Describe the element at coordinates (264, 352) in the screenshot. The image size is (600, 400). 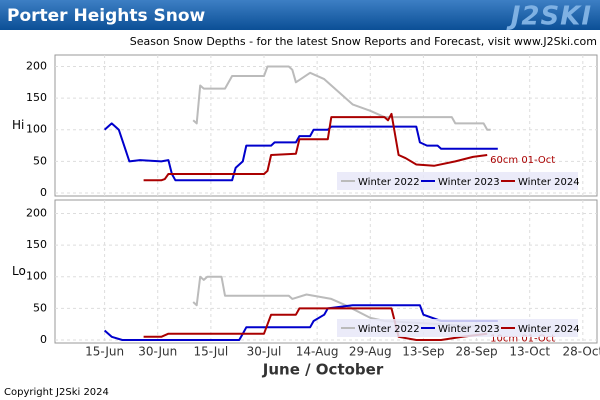
I see `x-tick-label: 30-Jul` at that location.